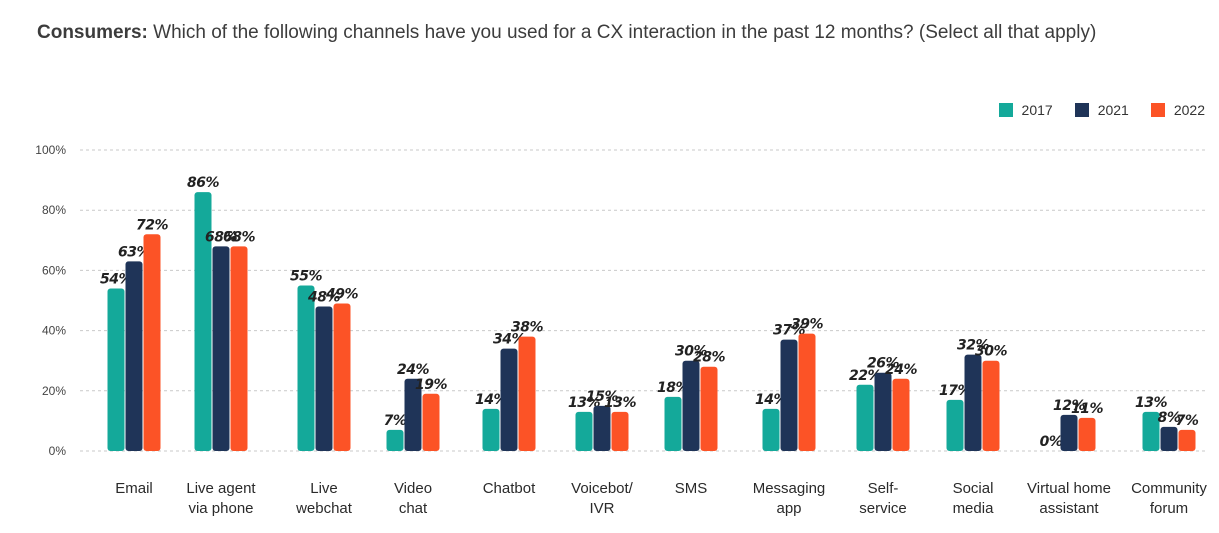 This screenshot has width=1219, height=533. I want to click on legend-swatch-2017, so click(1005, 110).